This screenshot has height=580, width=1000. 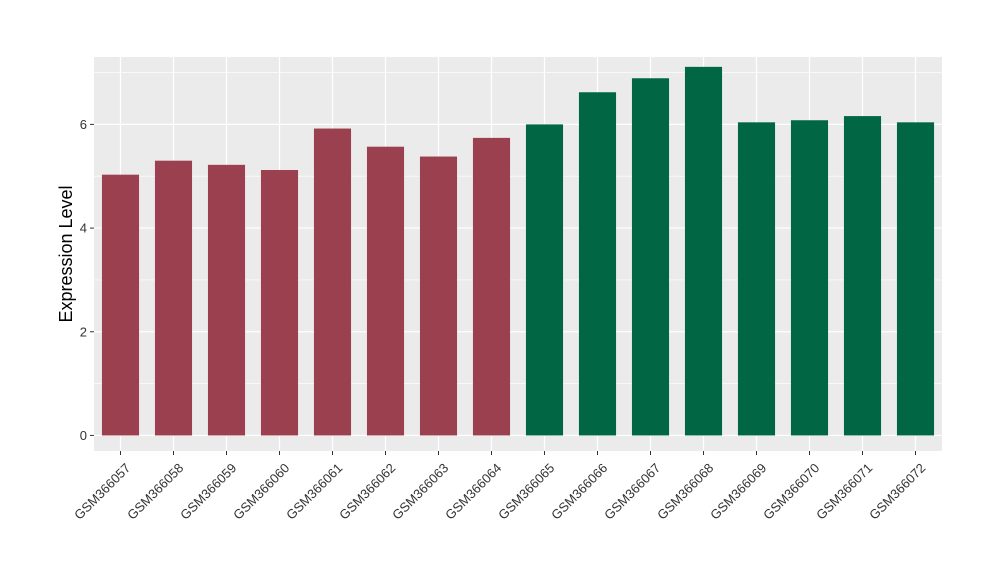 I want to click on bar-GSM366060, so click(x=279, y=303).